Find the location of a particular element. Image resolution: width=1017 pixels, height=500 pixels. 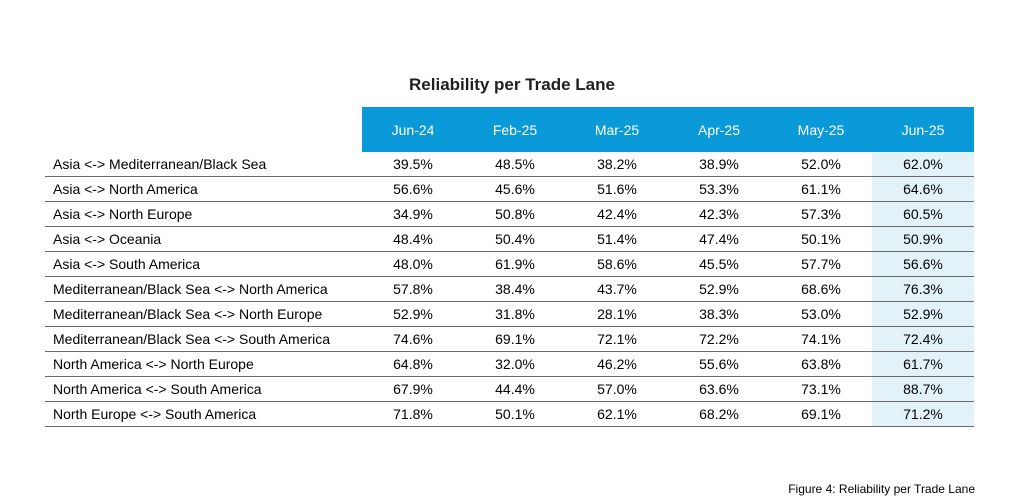

reliability-value-cell: 44.4% is located at coordinates (515, 389).